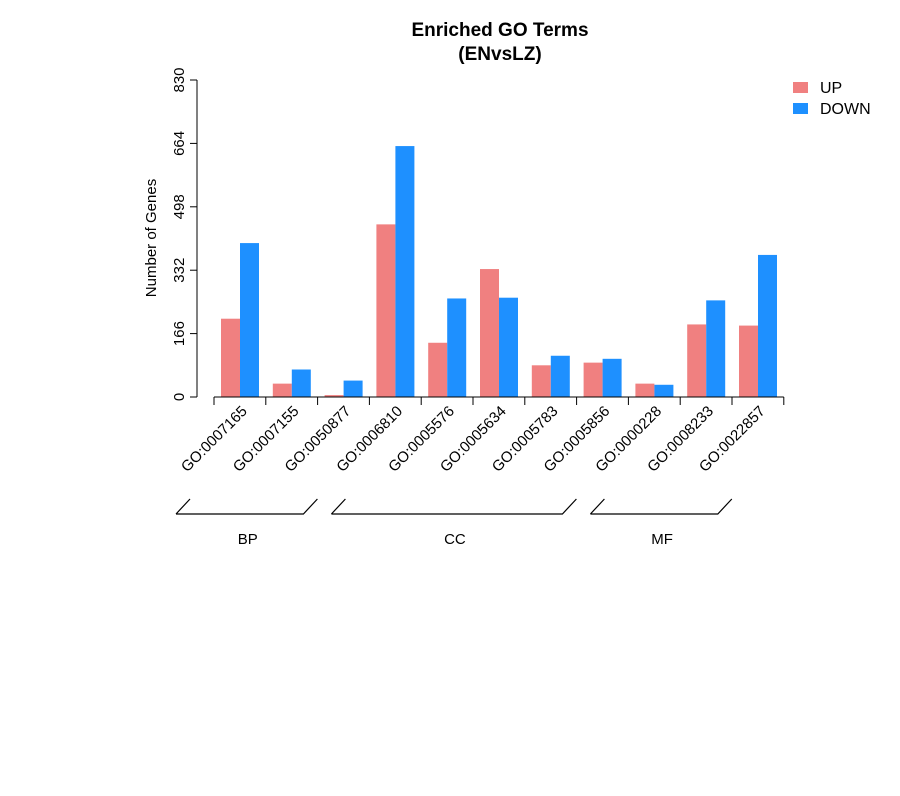  Describe the element at coordinates (179, 206) in the screenshot. I see `y-tick-label: 498` at that location.